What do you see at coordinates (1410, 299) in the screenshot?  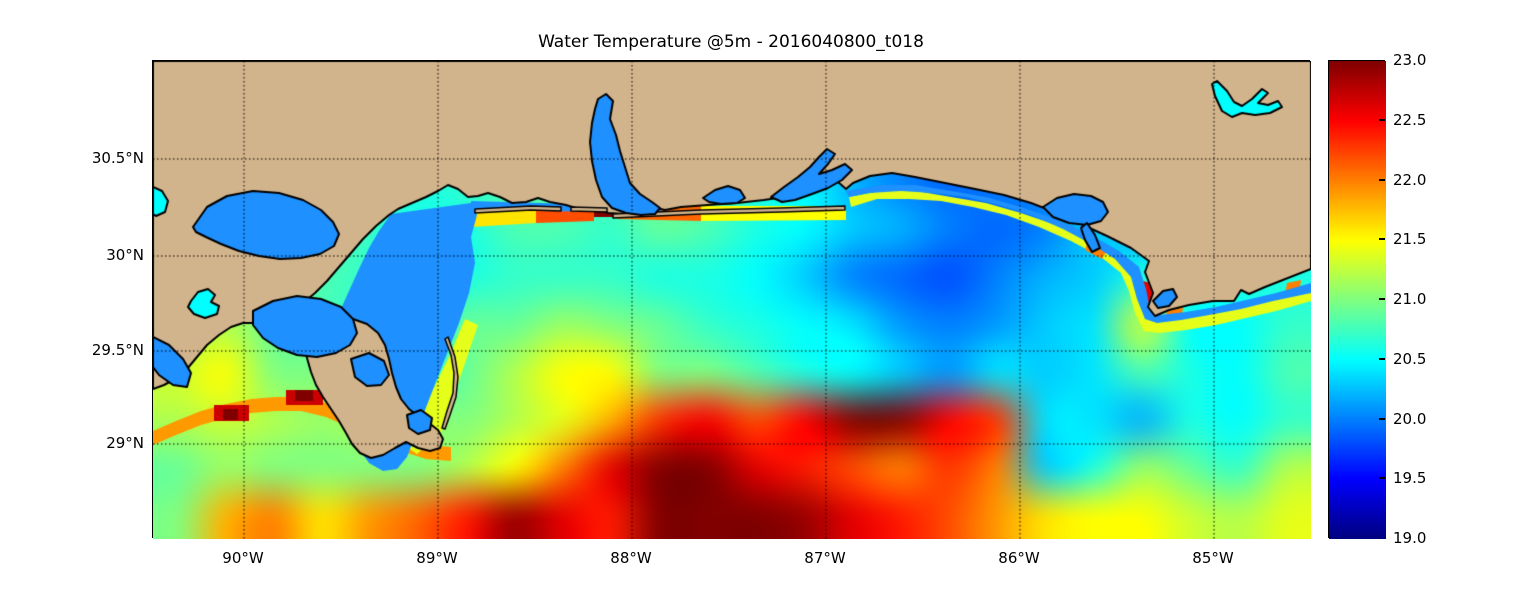 I see `colorbar-tick-label: 21.0` at bounding box center [1410, 299].